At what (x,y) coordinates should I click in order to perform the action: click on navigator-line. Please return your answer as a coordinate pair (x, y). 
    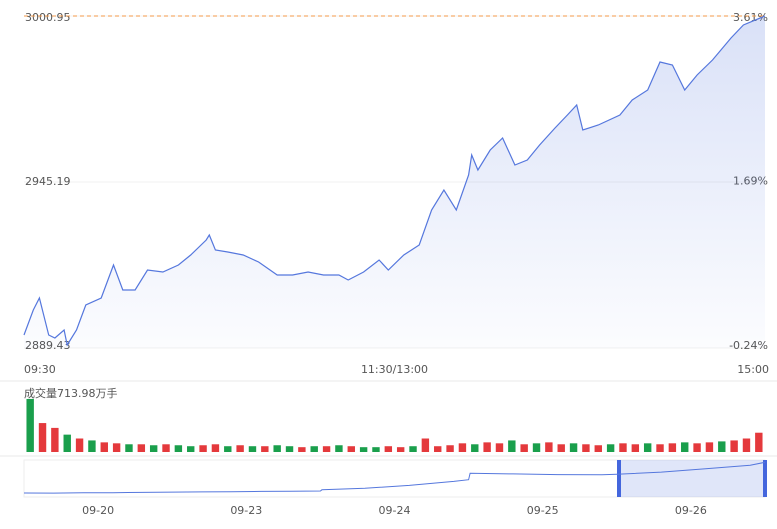
    Looking at the image, I should click on (394, 477).